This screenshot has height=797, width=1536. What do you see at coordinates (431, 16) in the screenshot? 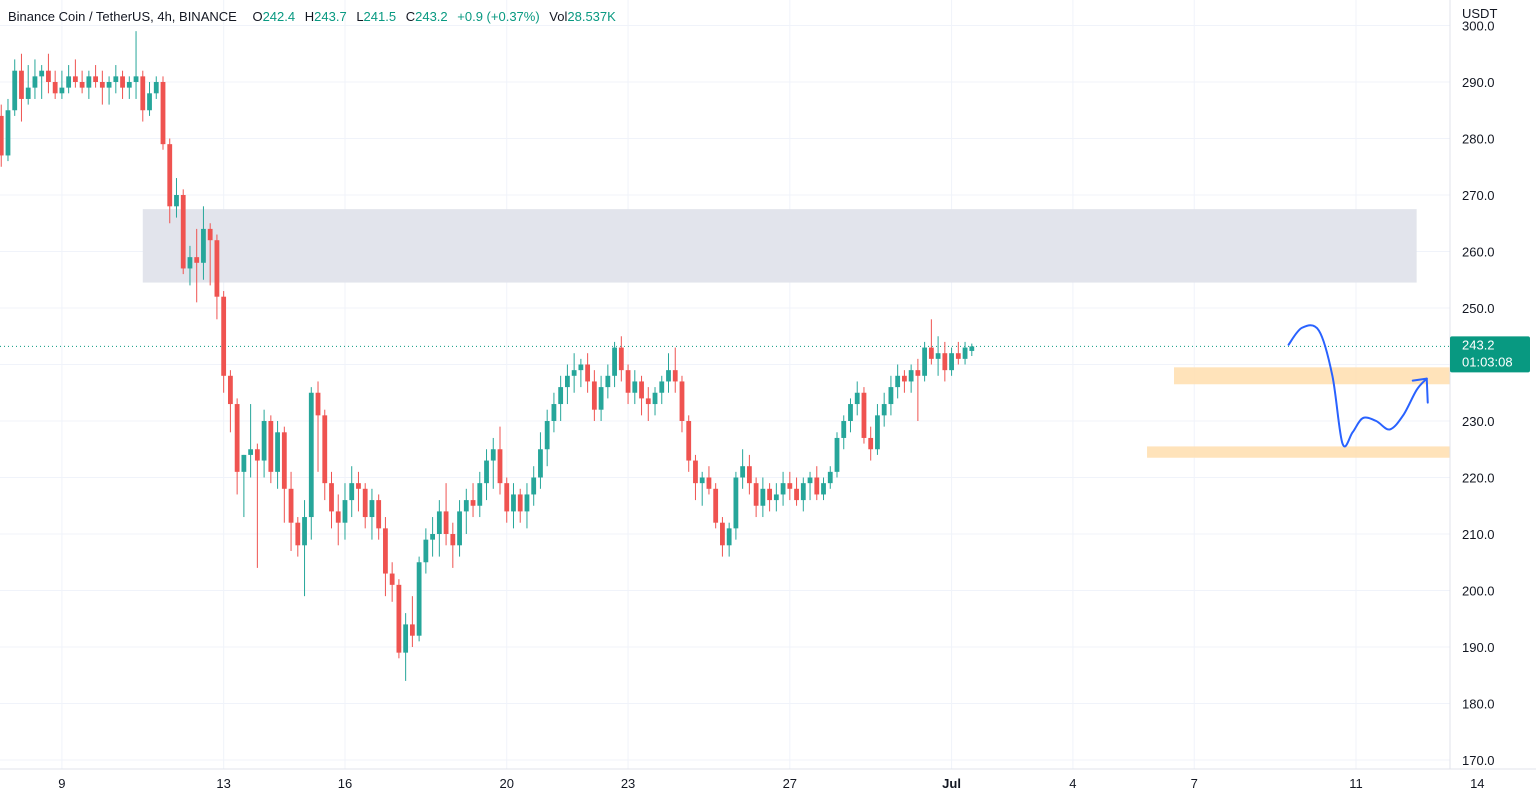
I see `close-value: 243.2` at bounding box center [431, 16].